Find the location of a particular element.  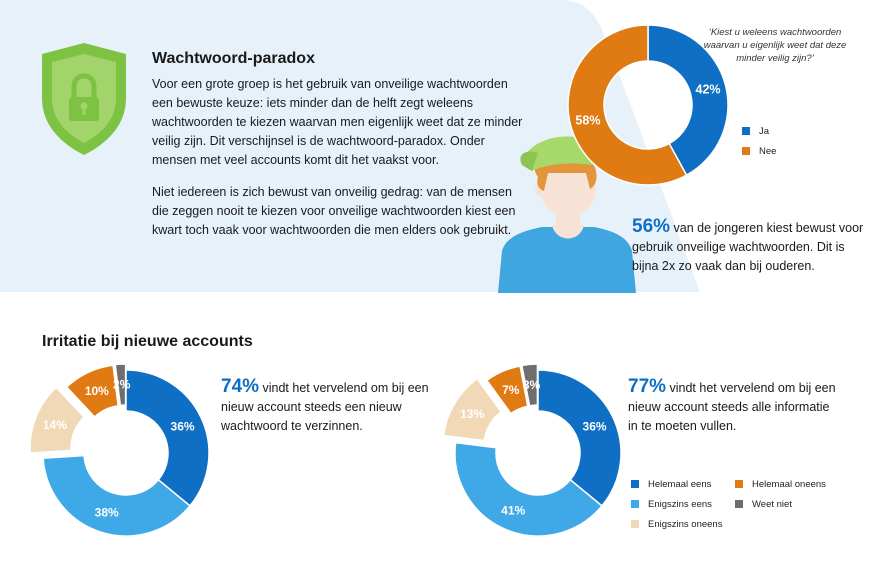

legend-label: Enigszins eens is located at coordinates (680, 504).